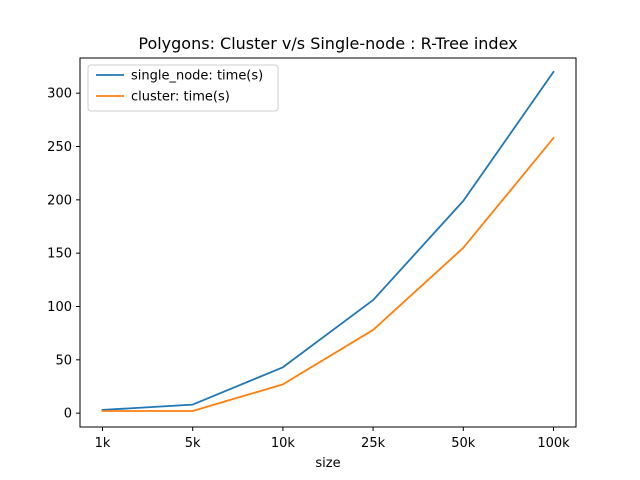 Image resolution: width=640 pixels, height=480 pixels. Describe the element at coordinates (197, 76) in the screenshot. I see `legend-label-0: single_node: time(s)` at that location.